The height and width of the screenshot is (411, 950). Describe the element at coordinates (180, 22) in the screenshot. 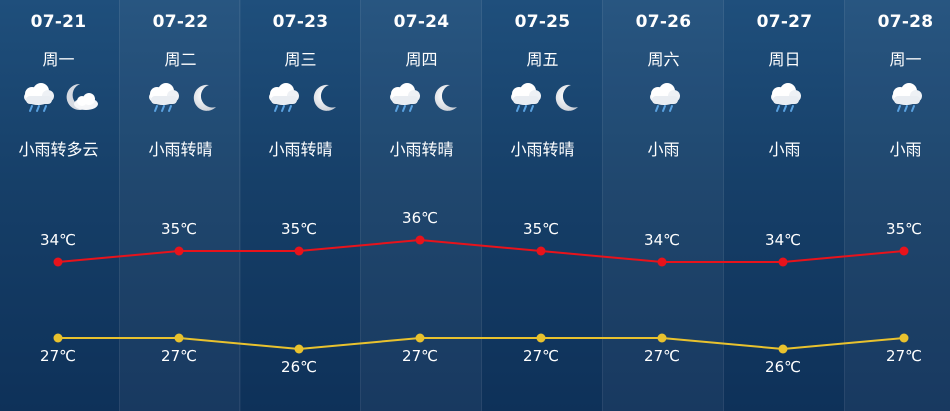

I see `date-label: 07-22` at that location.